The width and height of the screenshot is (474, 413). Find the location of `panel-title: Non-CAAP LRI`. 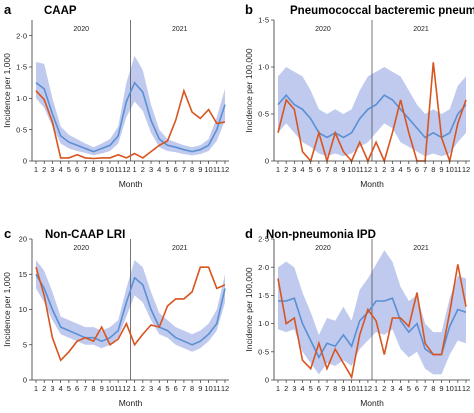

panel-title: Non-CAAP LRI is located at coordinates (85, 235).